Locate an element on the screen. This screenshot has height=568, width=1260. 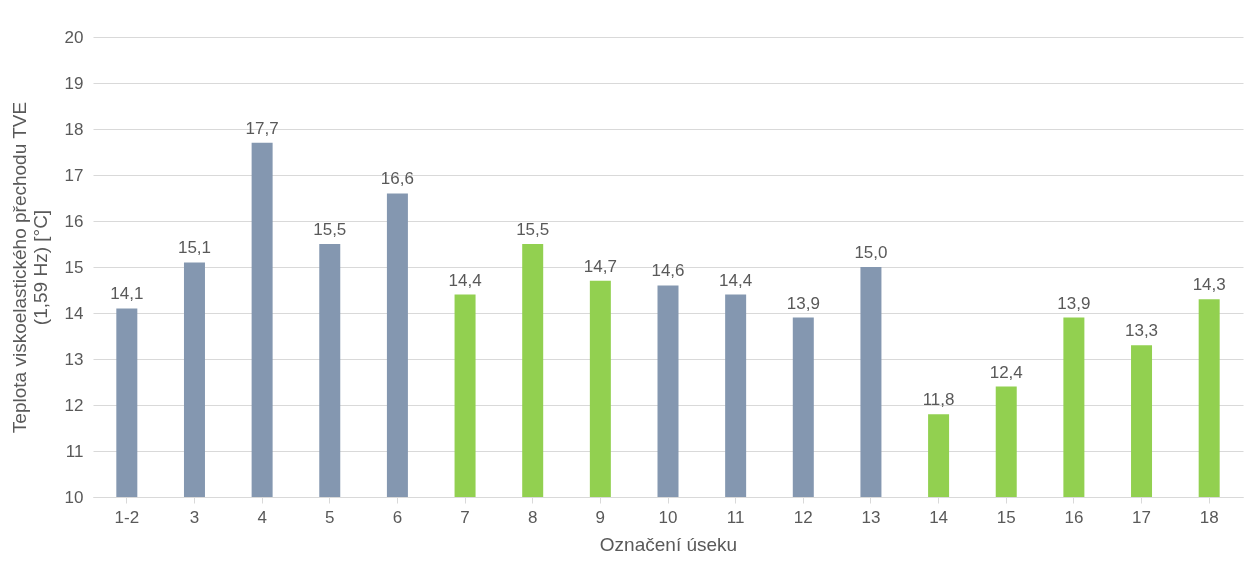
data-label: 16,6 is located at coordinates (397, 179).